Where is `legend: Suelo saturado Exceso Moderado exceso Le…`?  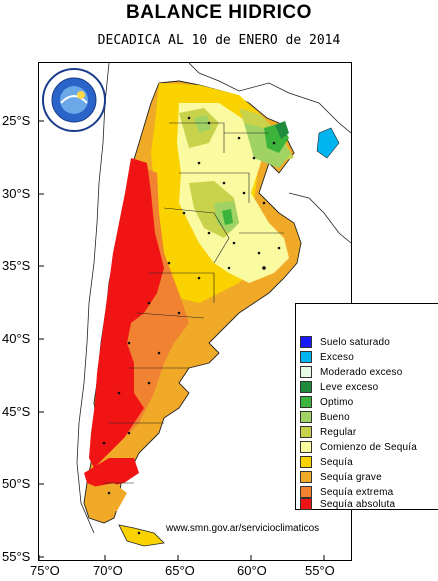
legend: Suelo saturado Exceso Moderado exceso Le… is located at coordinates (366, 406).